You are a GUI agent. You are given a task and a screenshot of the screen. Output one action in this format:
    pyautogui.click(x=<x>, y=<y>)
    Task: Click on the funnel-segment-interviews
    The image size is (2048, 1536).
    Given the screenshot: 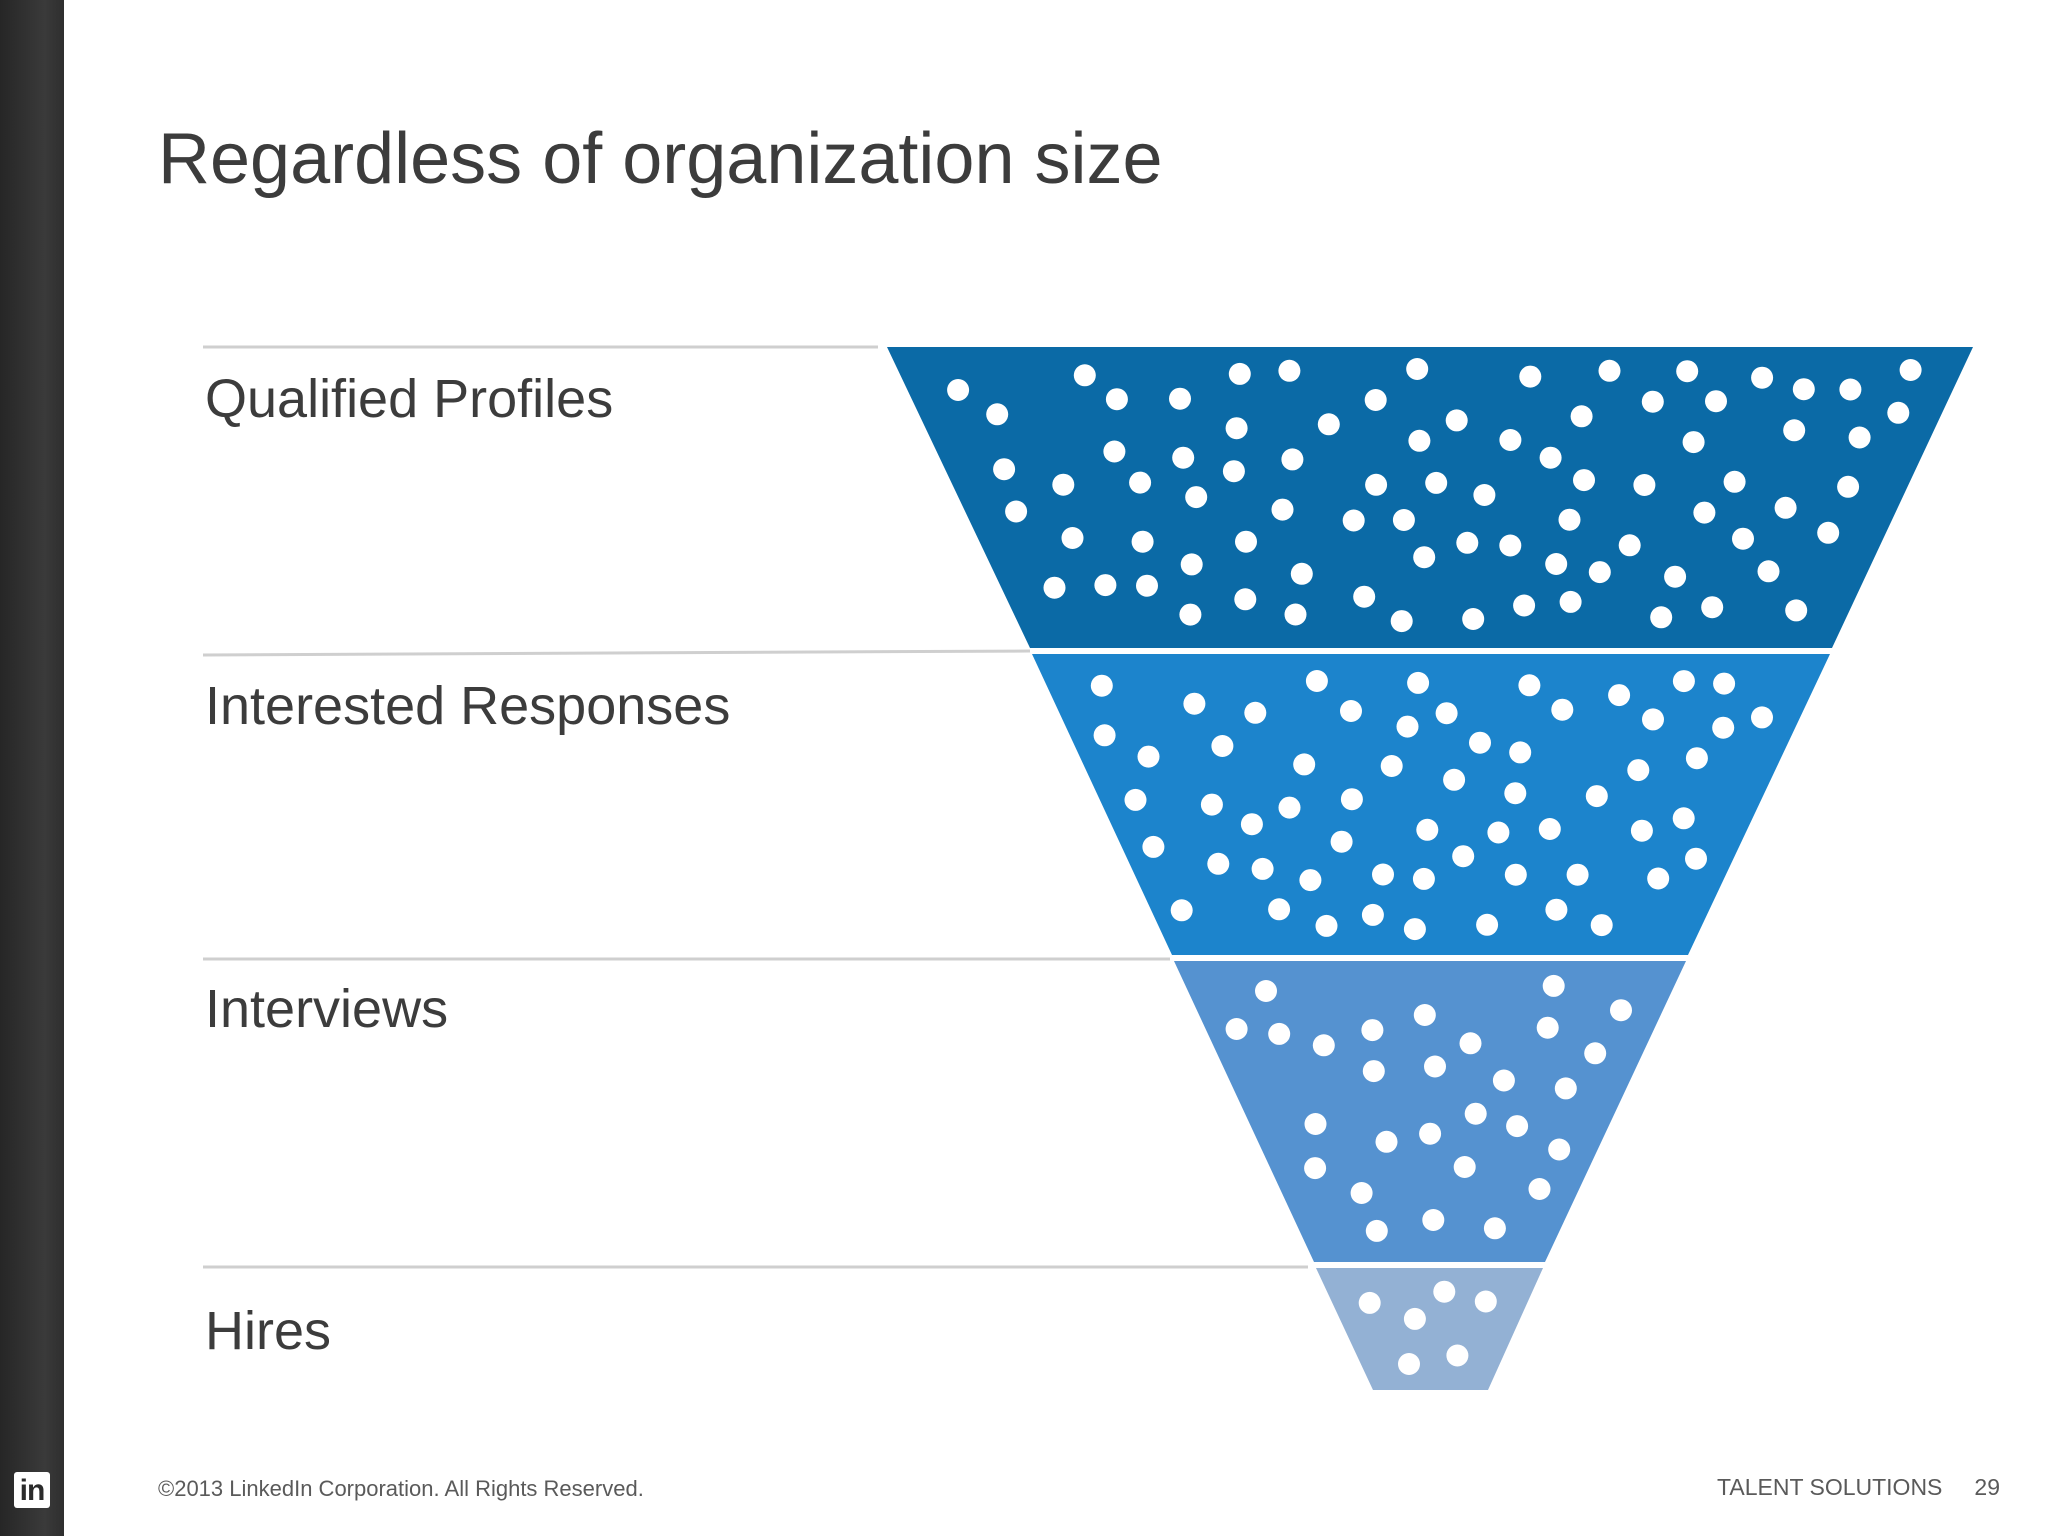 What is the action you would take?
    pyautogui.click(x=1430, y=1111)
    